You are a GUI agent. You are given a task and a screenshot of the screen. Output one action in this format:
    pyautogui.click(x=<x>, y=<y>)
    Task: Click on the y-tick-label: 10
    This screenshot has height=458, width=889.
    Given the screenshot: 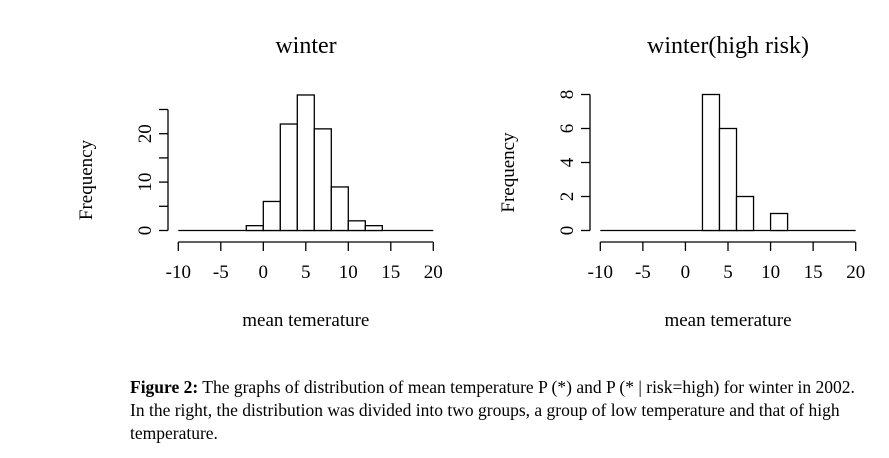 What is the action you would take?
    pyautogui.click(x=145, y=182)
    